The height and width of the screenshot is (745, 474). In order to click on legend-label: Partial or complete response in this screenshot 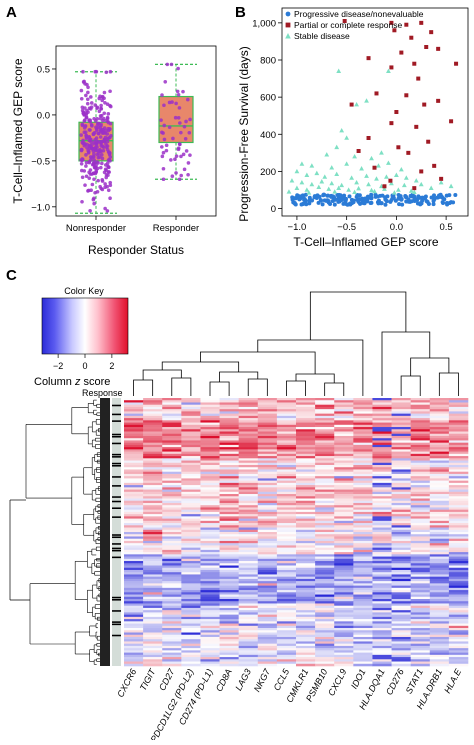, I will do `click(348, 25)`.